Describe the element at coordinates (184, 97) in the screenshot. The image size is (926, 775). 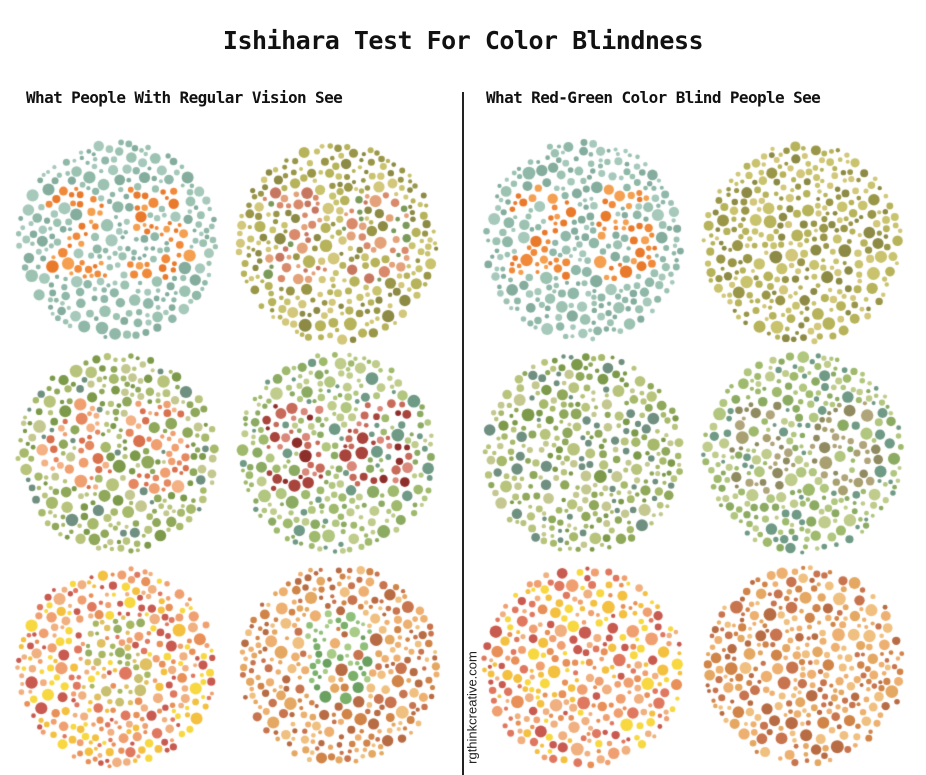
I see `regular-vision-heading: What People With Regular Vision See` at that location.